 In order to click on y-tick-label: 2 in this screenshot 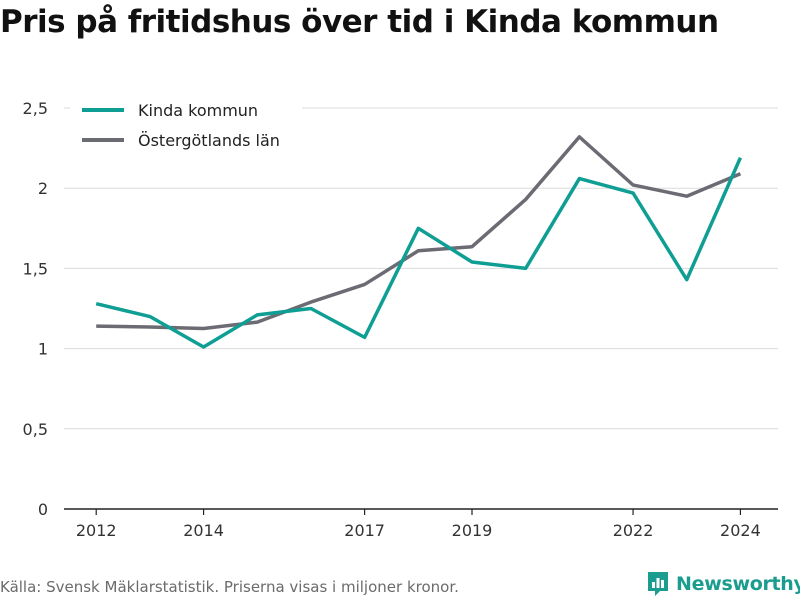, I will do `click(43, 188)`.